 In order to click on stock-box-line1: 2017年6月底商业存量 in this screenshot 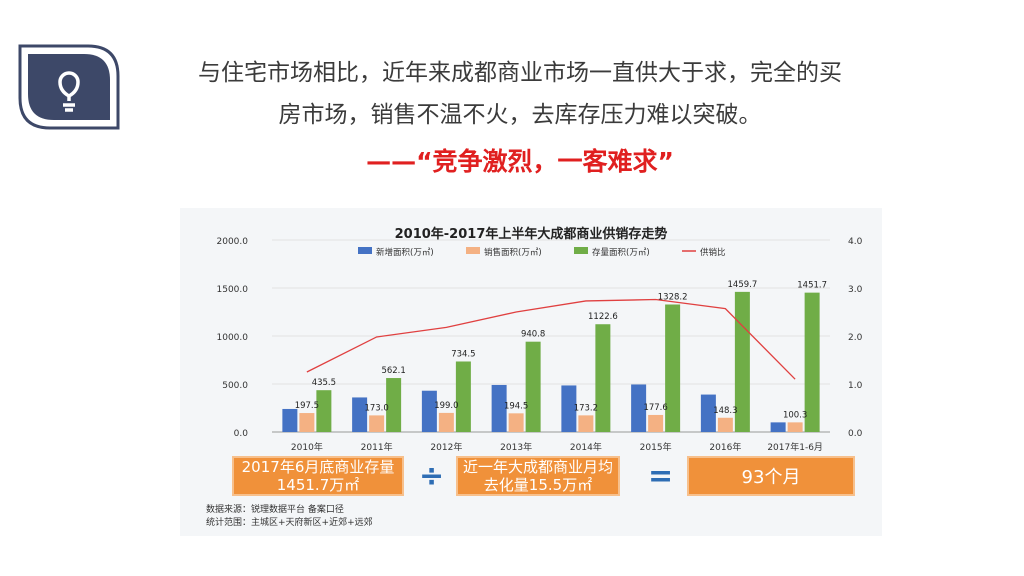, I will do `click(318, 467)`.